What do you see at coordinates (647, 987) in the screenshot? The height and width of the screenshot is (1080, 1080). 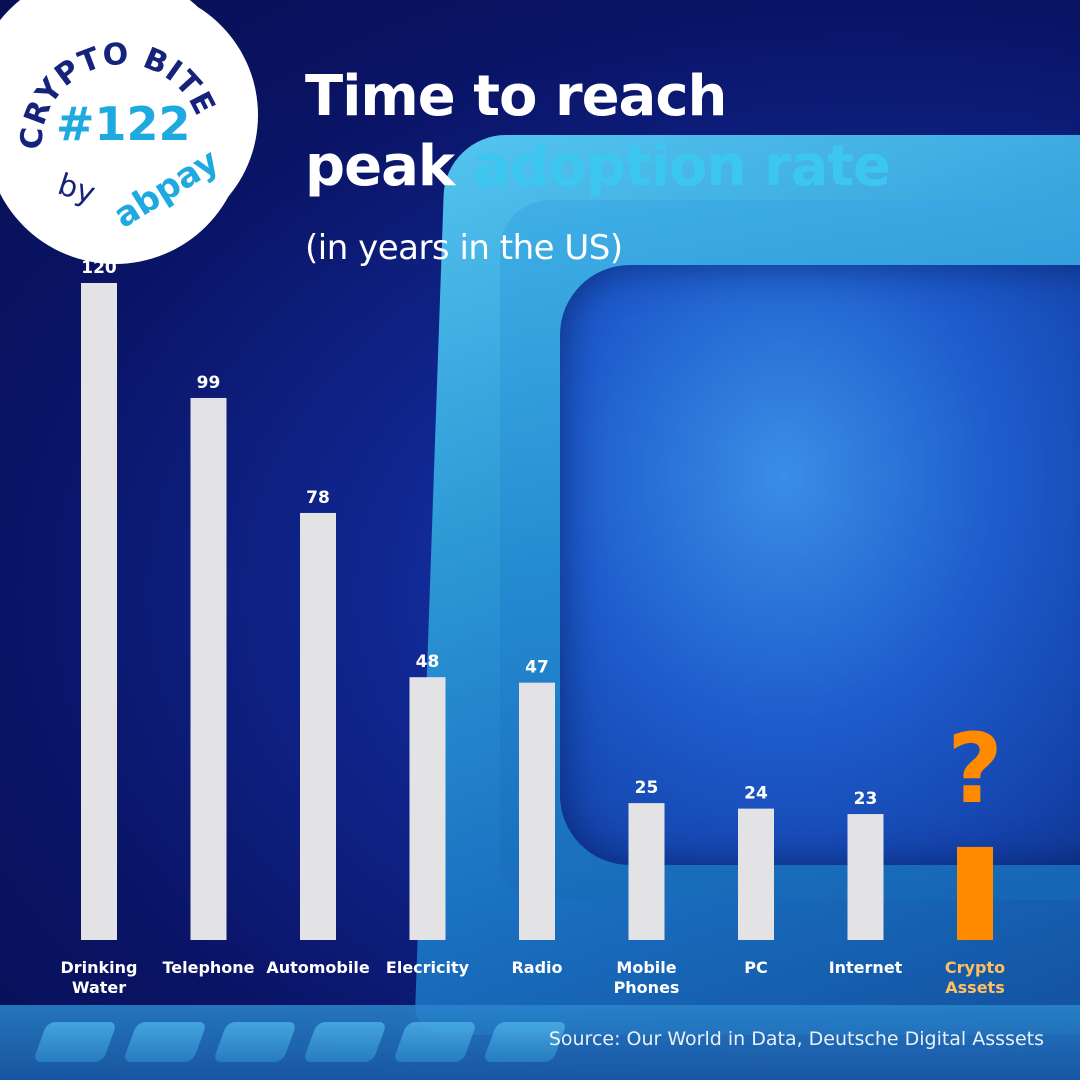 I see `category-label: Phones` at bounding box center [647, 987].